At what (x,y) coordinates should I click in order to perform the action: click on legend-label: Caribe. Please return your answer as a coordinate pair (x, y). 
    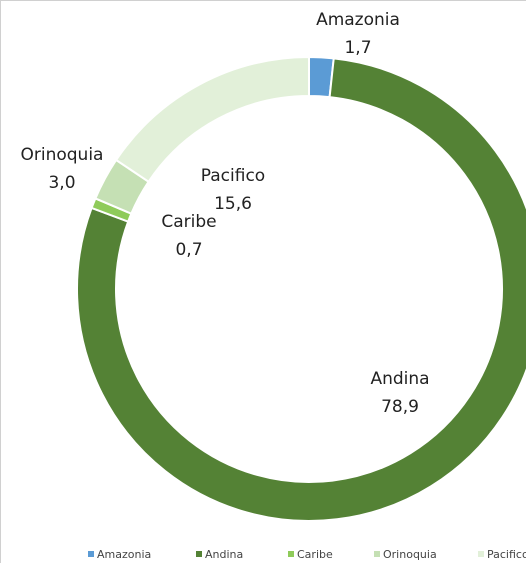
    Looking at the image, I should click on (315, 554).